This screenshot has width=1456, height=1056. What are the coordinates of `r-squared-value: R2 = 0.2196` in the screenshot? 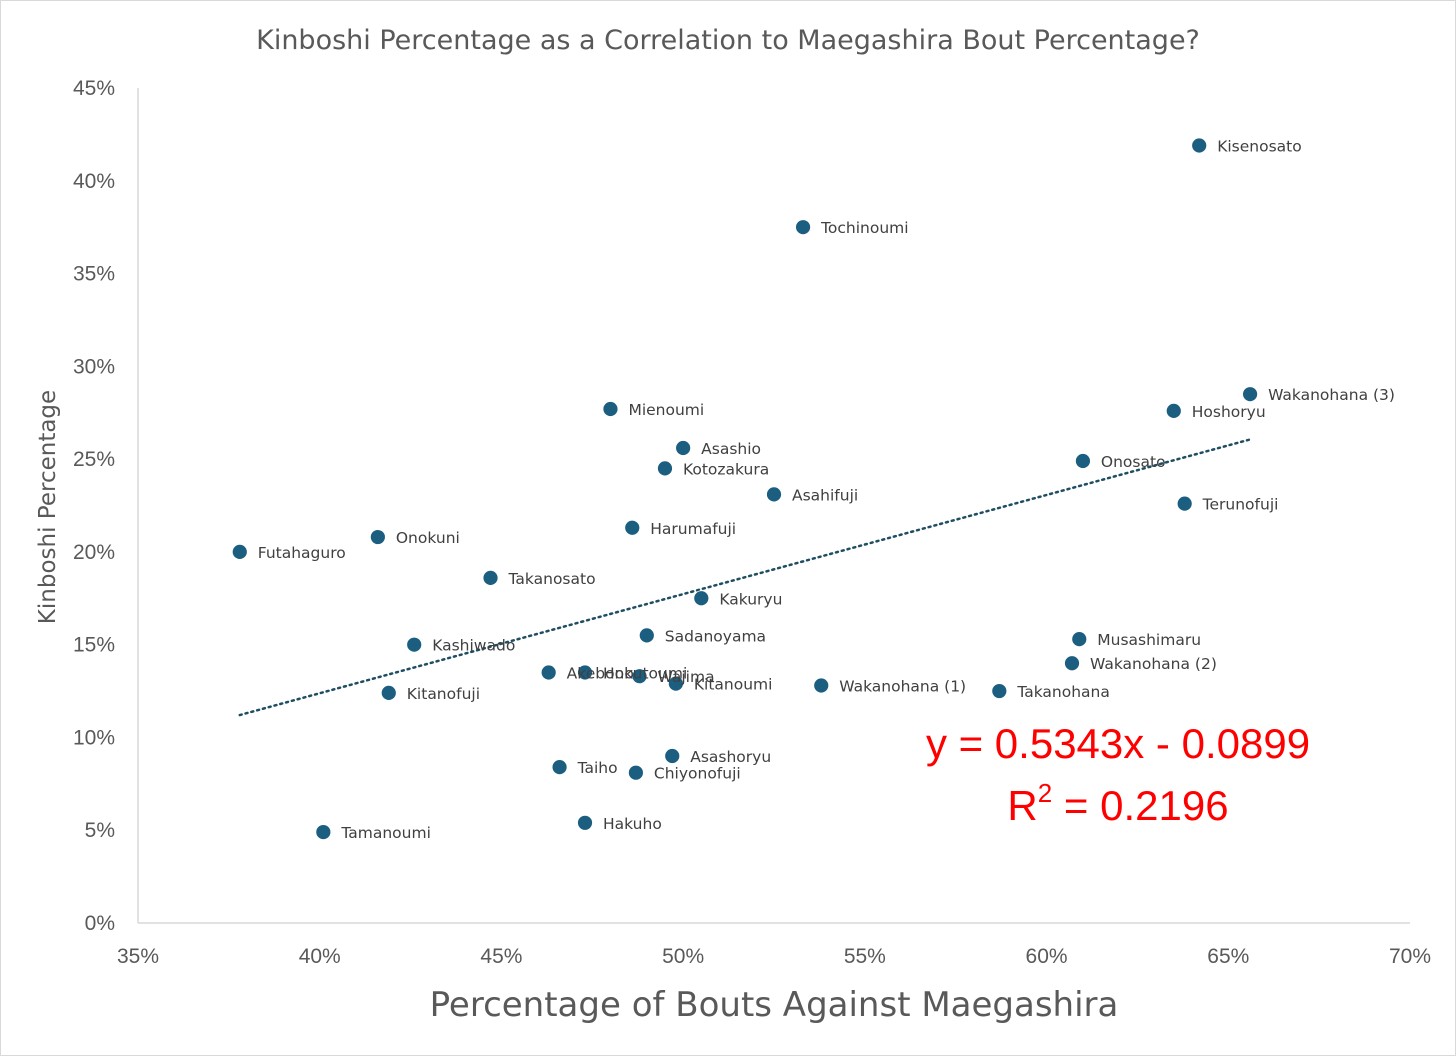 It's located at (1117, 803).